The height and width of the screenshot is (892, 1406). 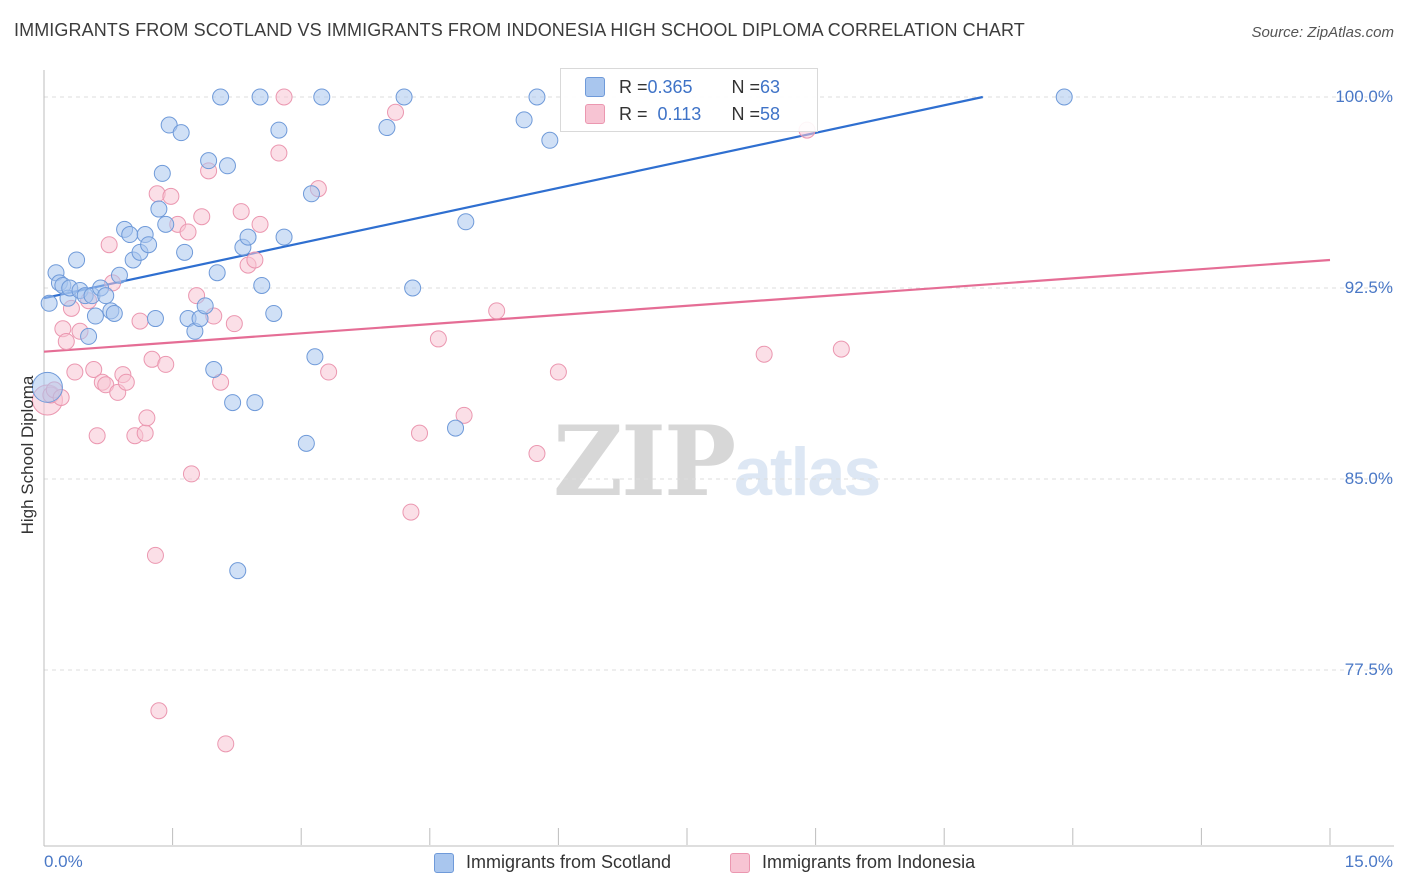 I want to click on legend-row-scotland: R = 0.365 N = 63, so click(x=682, y=87).